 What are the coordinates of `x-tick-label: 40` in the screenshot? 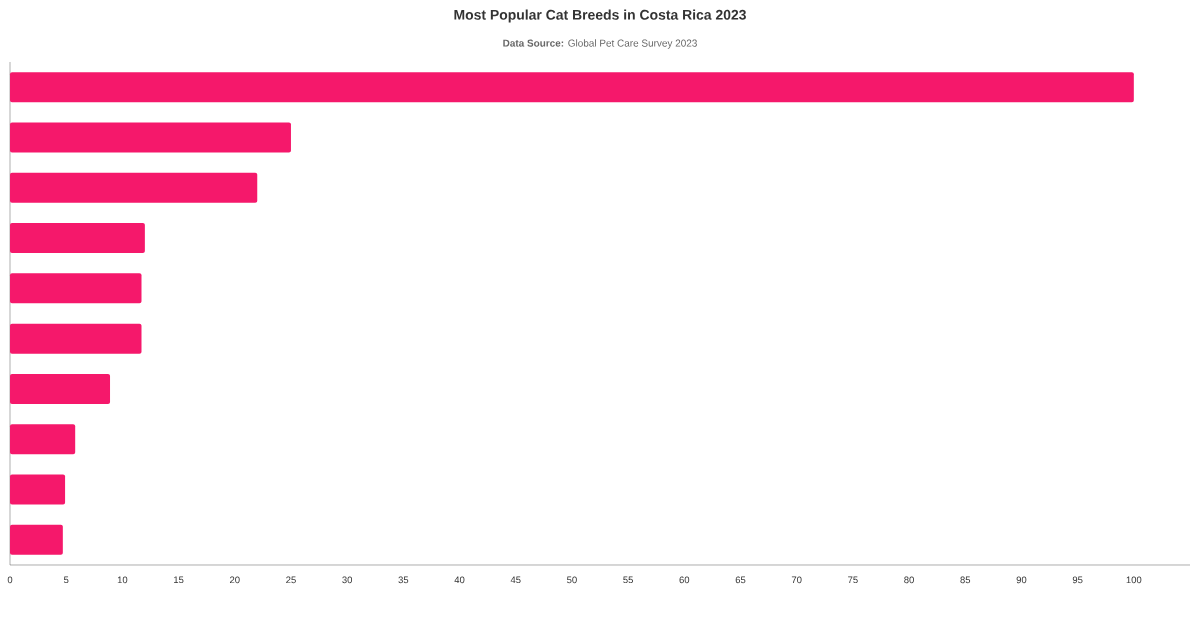 It's located at (459, 580).